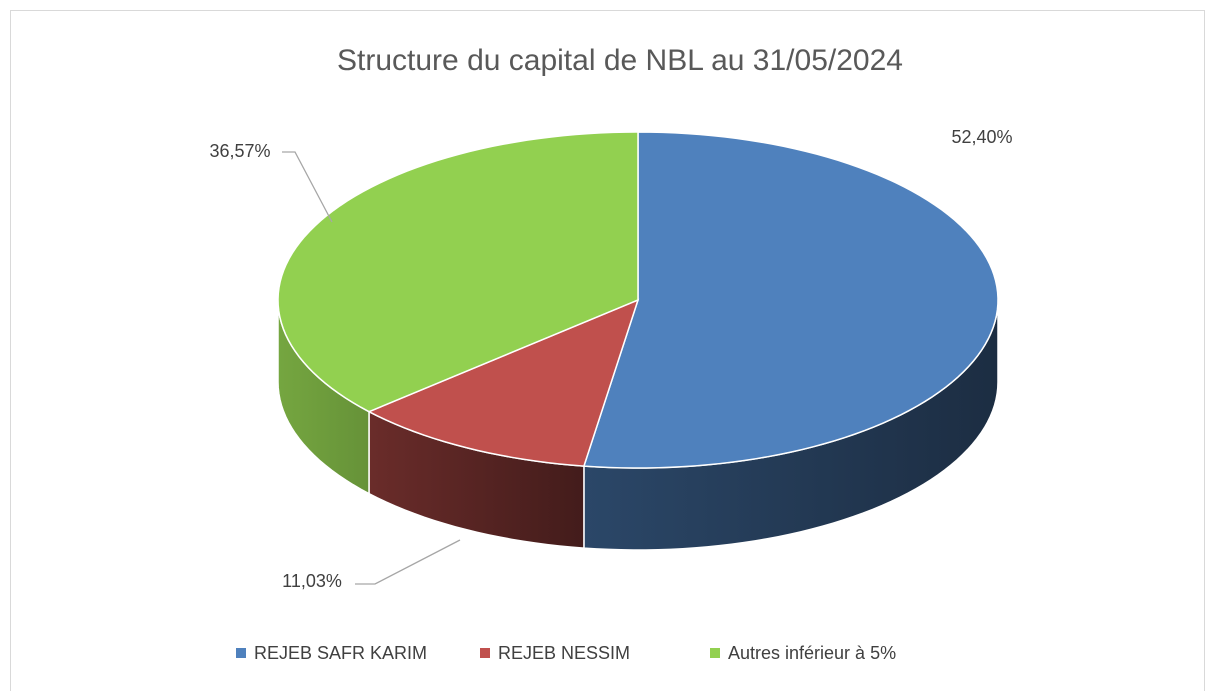 Image resolution: width=1215 pixels, height=691 pixels. Describe the element at coordinates (812, 653) in the screenshot. I see `legend-label: Autres inférieur à 5%` at that location.